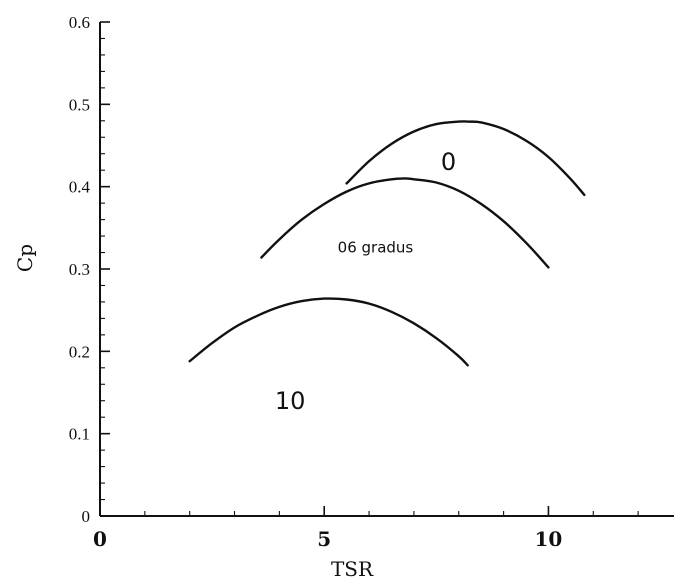 This screenshot has width=674, height=584. I want to click on y-tick-label: 0.5, so click(79, 104).